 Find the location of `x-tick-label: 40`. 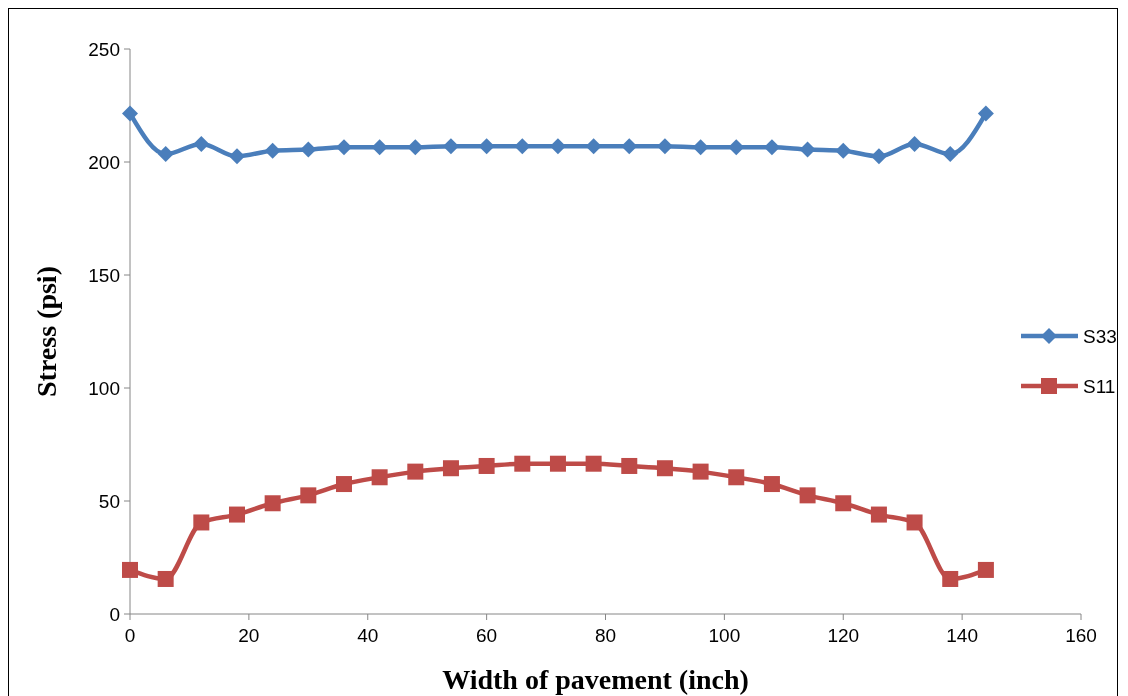

x-tick-label: 40 is located at coordinates (368, 635).